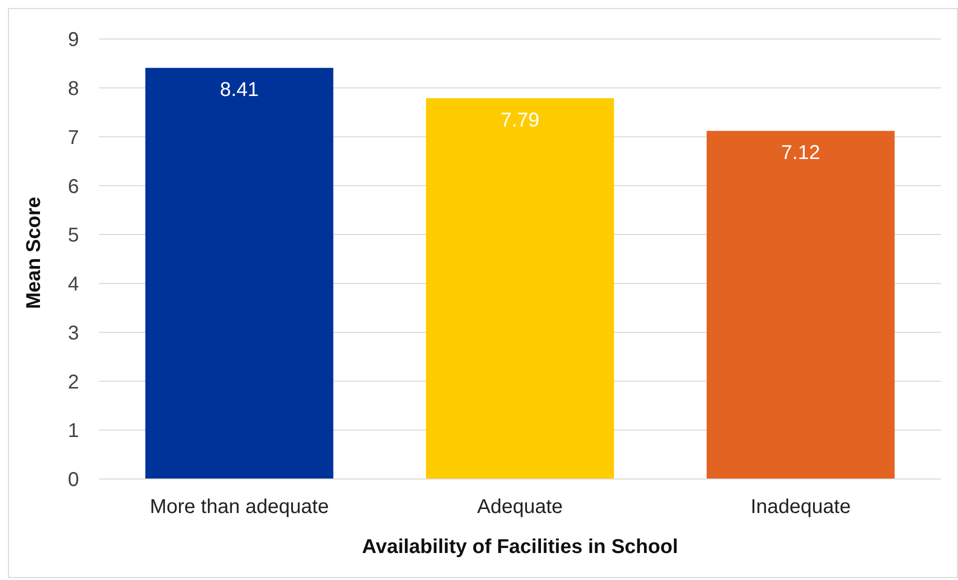 The height and width of the screenshot is (580, 958). I want to click on y-tick-label: 0, so click(73, 480).